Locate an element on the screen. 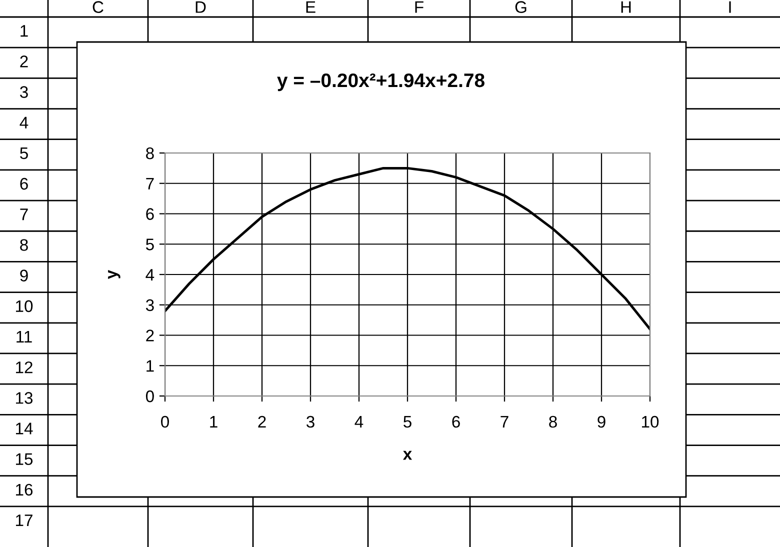 This screenshot has height=547, width=780. x-tick-label: 9 is located at coordinates (602, 422).